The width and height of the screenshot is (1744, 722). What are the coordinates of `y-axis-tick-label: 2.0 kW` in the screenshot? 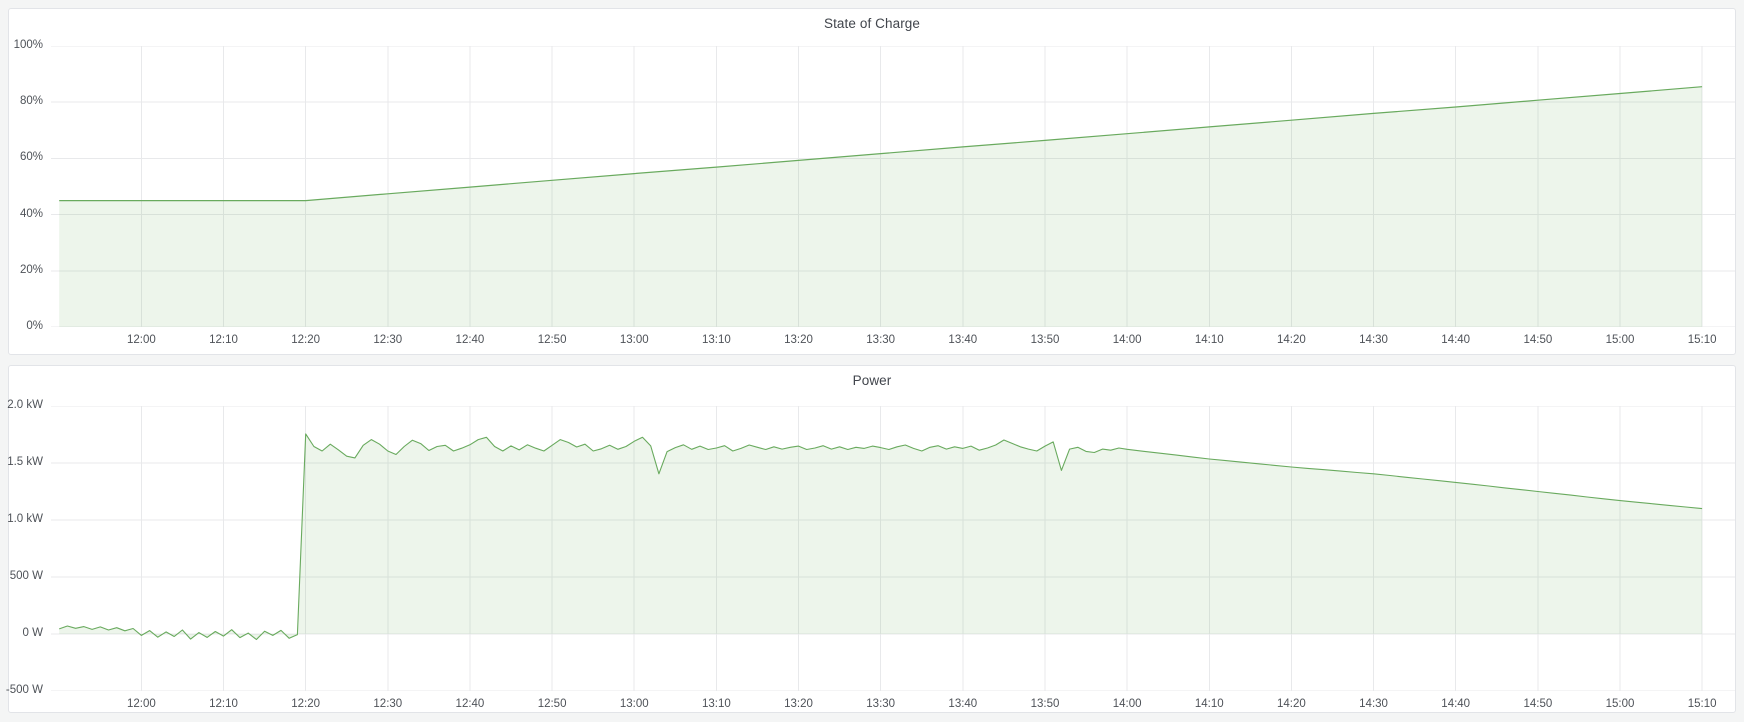 It's located at (25, 405).